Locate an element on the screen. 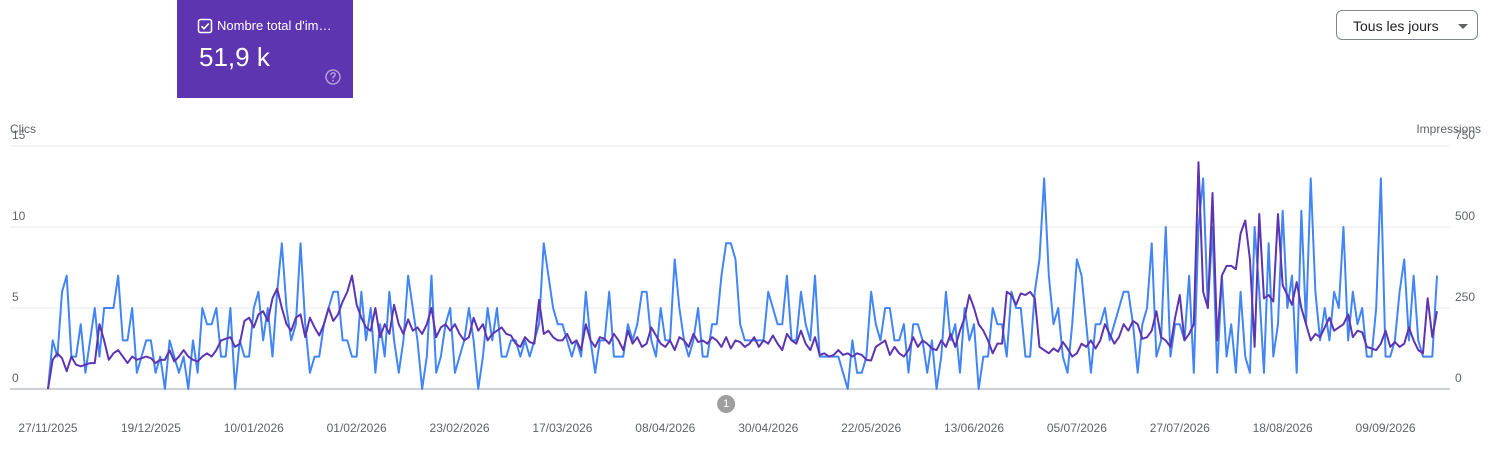  annotation-marker is located at coordinates (726, 404).